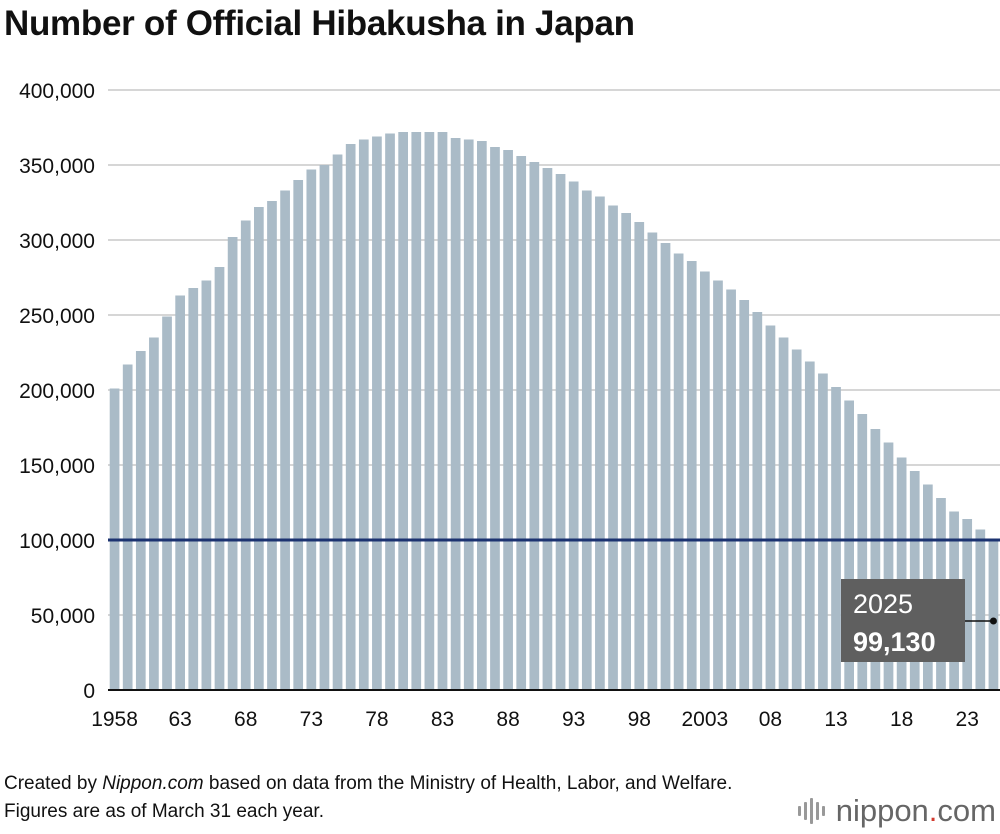  What do you see at coordinates (319, 23) in the screenshot?
I see `chart-title: Number of Official Hibakusha in Japan` at bounding box center [319, 23].